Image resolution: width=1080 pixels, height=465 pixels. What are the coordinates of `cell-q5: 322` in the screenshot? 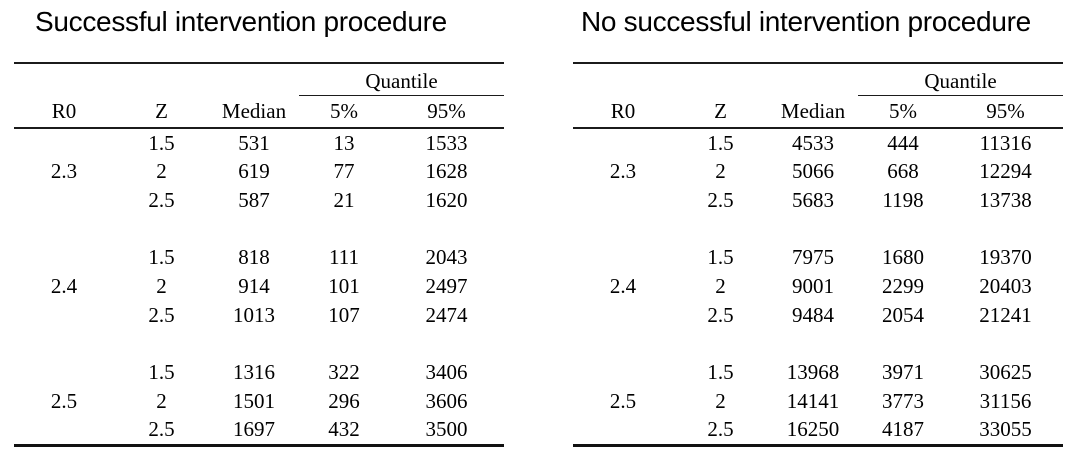 It's located at (344, 372).